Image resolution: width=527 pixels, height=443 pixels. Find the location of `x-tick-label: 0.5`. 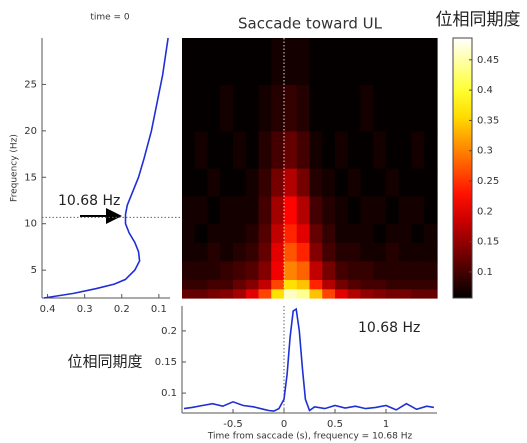

x-tick-label: 0.5 is located at coordinates (335, 424).